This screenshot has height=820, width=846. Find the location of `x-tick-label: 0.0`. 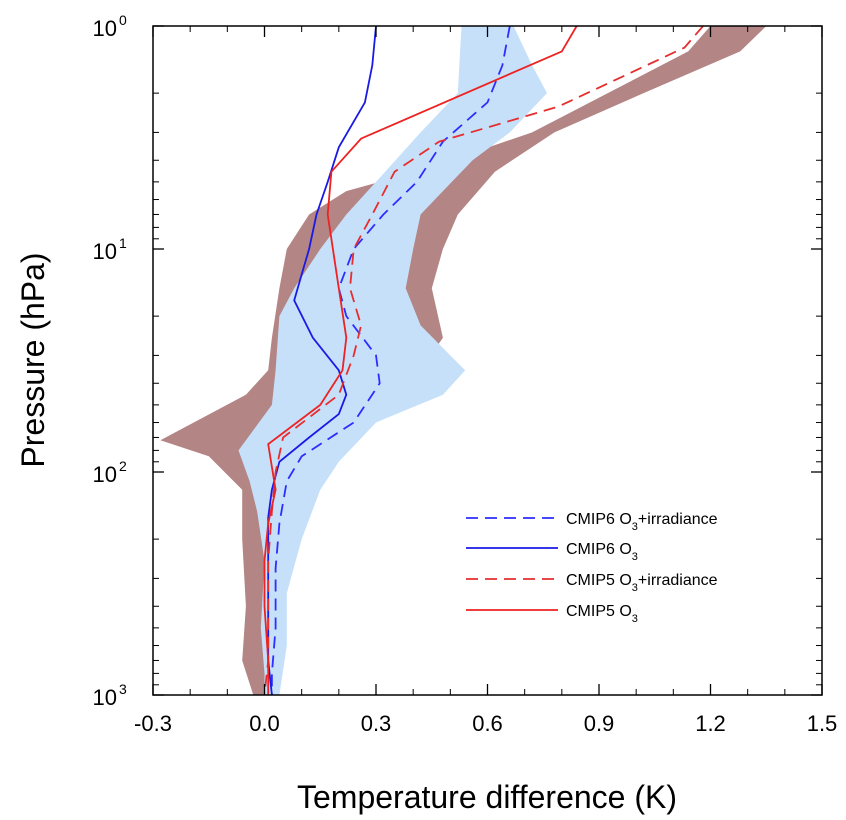

x-tick-label: 0.0 is located at coordinates (264, 723).